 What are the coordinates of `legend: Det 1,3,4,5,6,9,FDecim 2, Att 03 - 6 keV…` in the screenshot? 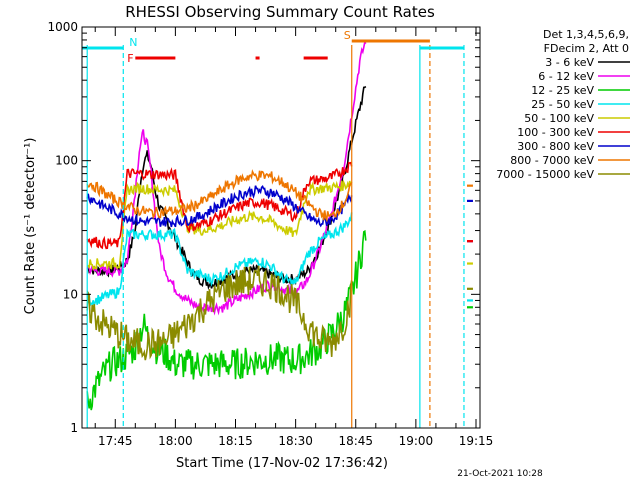 It's located at (563, 104).